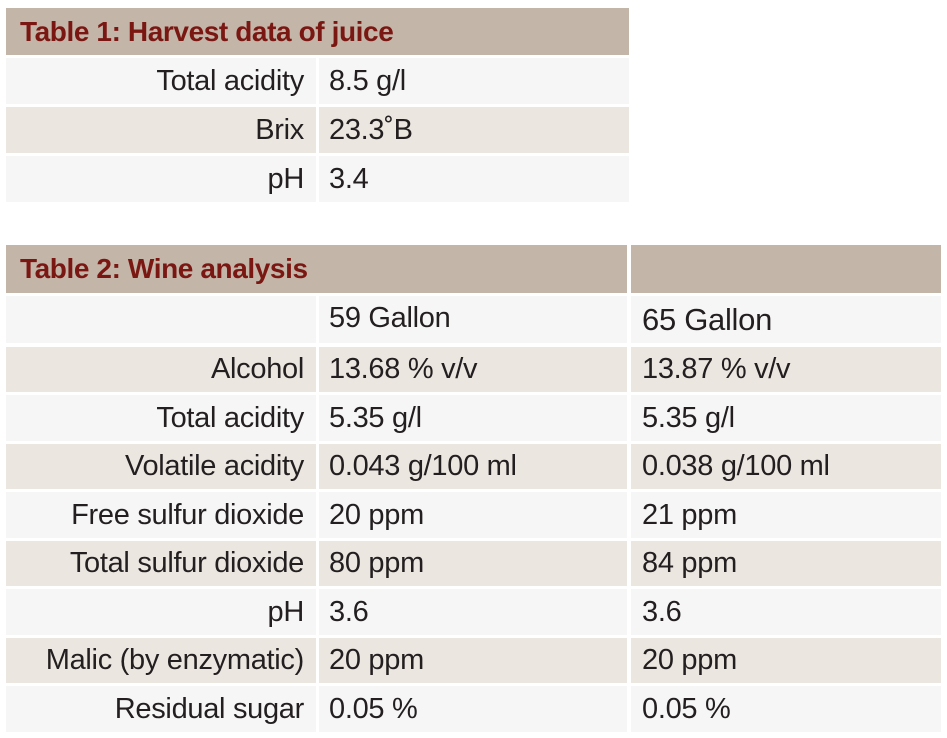 This screenshot has height=738, width=947. What do you see at coordinates (786, 515) in the screenshot?
I see `wine-row-value-65: 21 ppm` at bounding box center [786, 515].